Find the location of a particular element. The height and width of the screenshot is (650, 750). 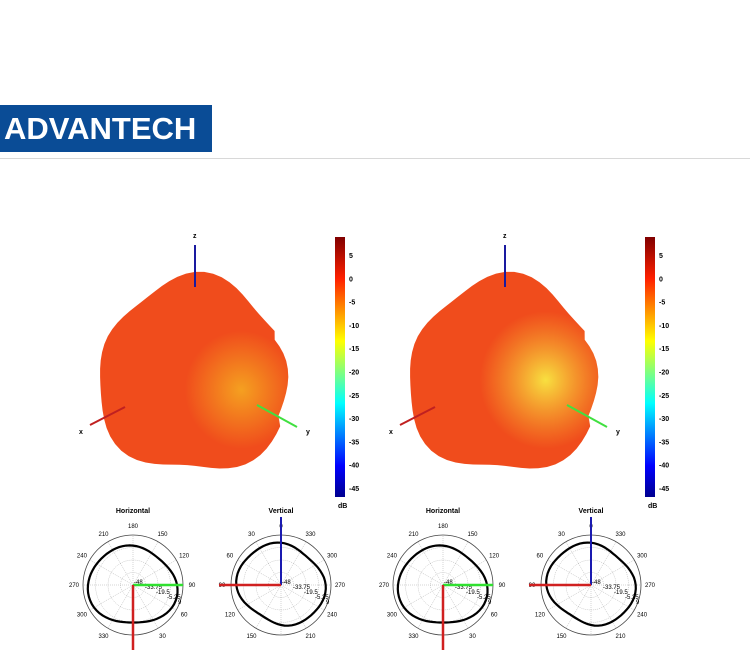

polar-pattern-curve is located at coordinates (442, 584).